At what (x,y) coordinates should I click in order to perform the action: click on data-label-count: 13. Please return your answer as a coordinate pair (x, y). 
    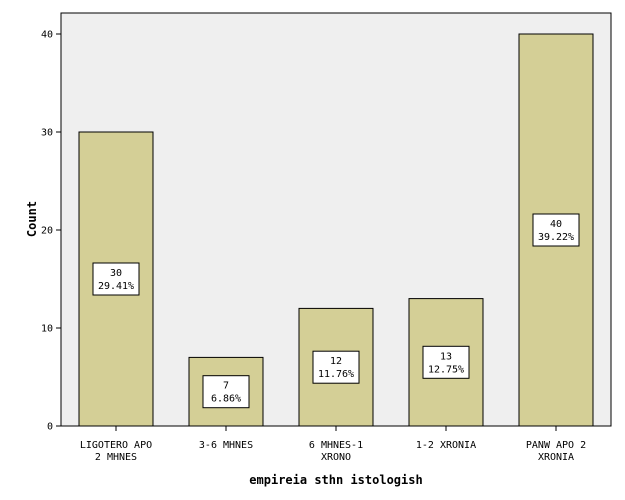
    Looking at the image, I should click on (446, 356).